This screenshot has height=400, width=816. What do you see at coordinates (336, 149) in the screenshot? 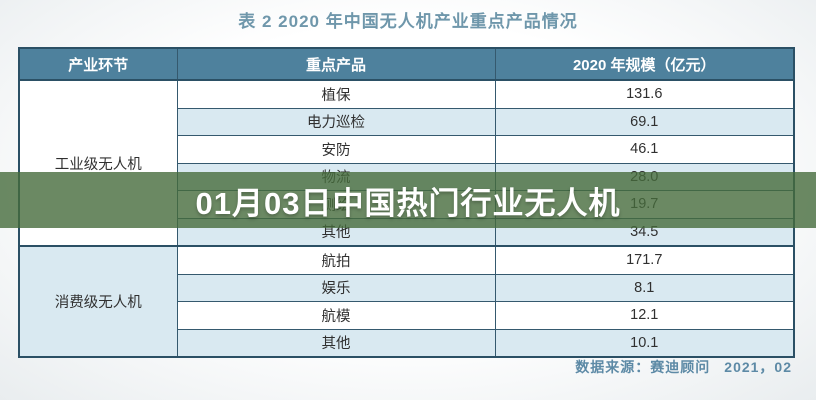
I see `product-cell: 安防` at bounding box center [336, 149].